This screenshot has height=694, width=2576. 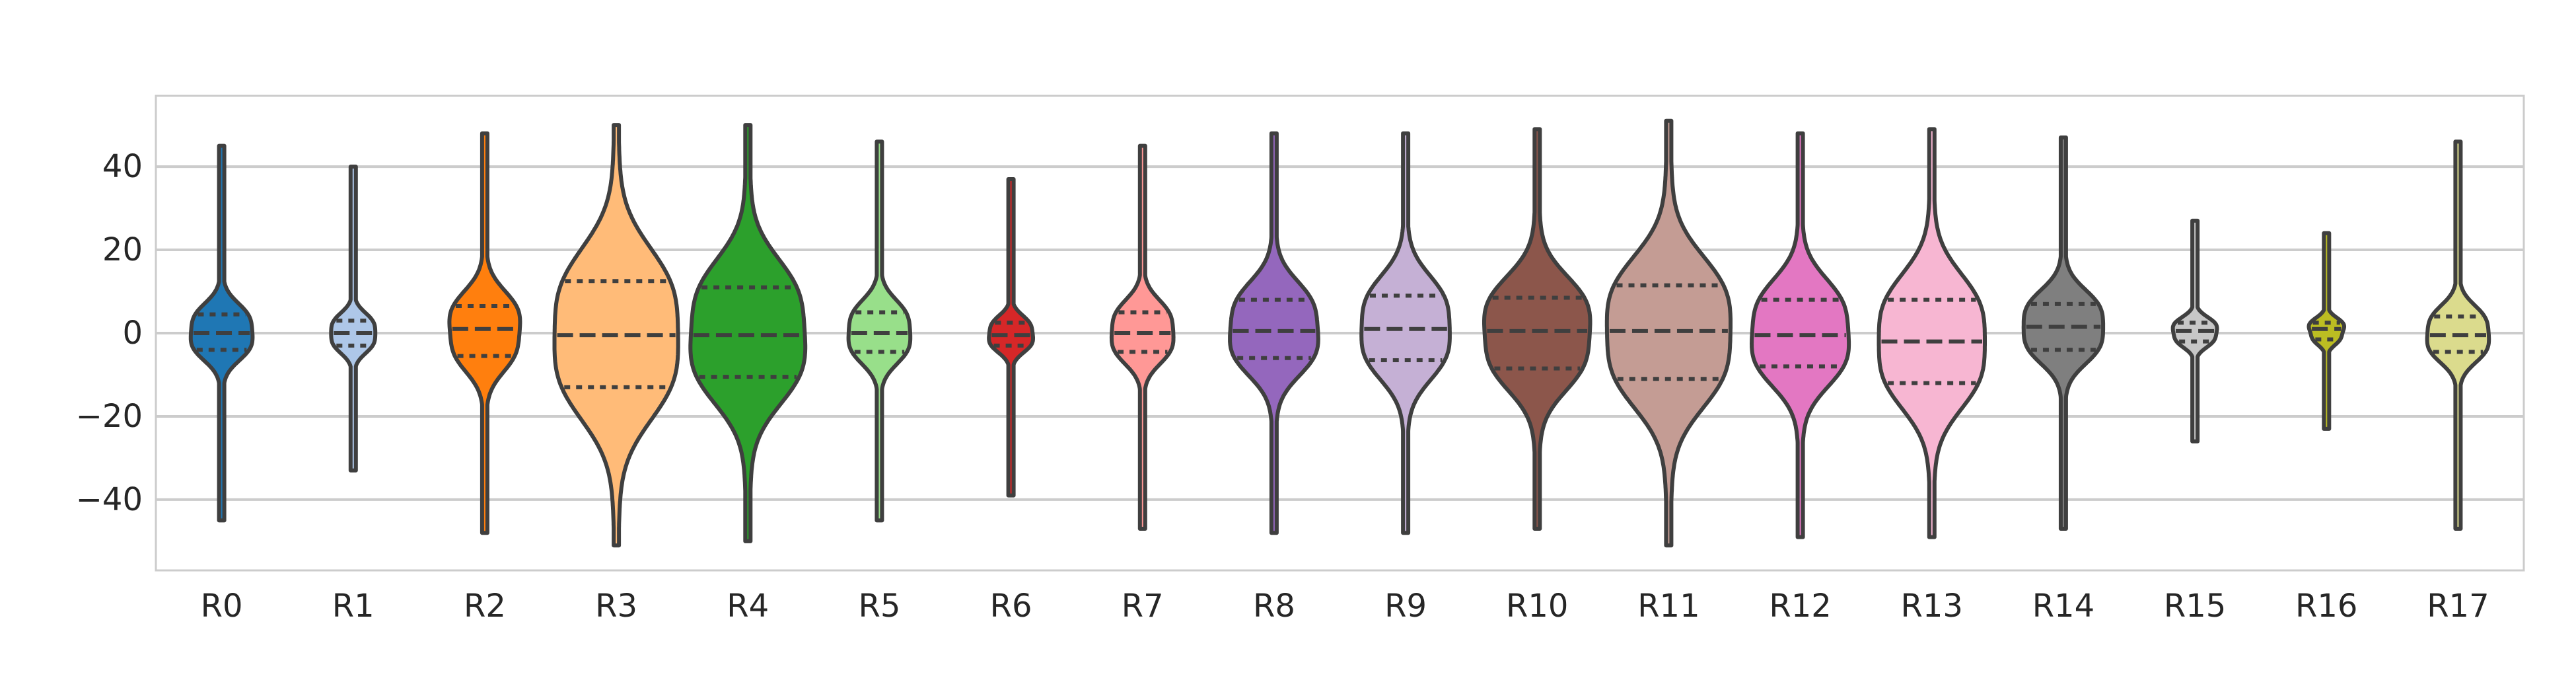 I want to click on x-tick-label: R17, so click(x=2458, y=606).